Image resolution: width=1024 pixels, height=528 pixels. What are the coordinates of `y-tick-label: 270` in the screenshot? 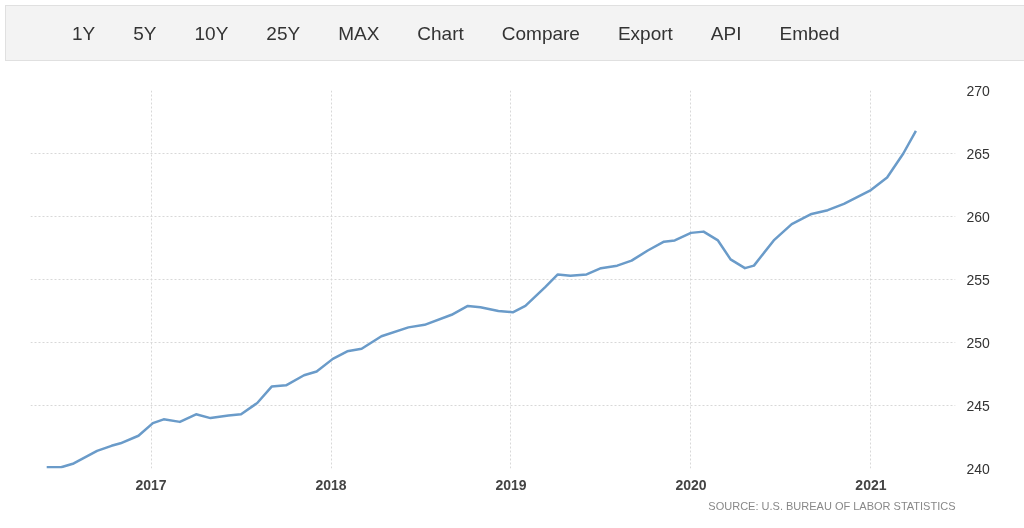 It's located at (978, 90).